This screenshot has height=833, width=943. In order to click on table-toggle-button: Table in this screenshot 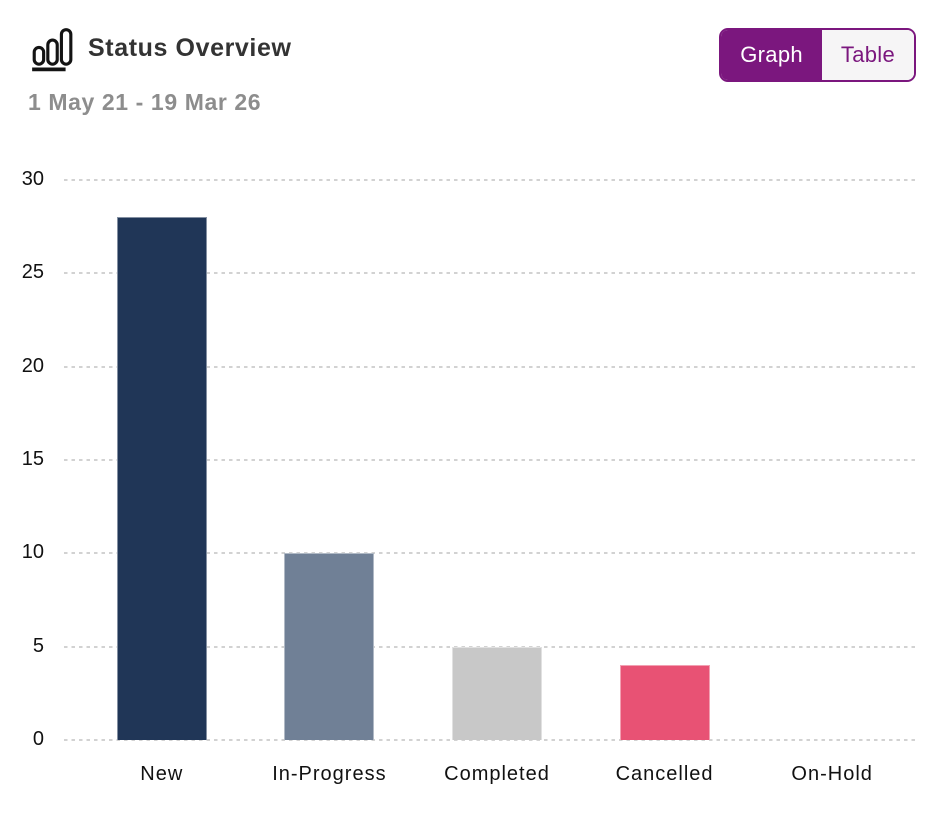, I will do `click(867, 55)`.